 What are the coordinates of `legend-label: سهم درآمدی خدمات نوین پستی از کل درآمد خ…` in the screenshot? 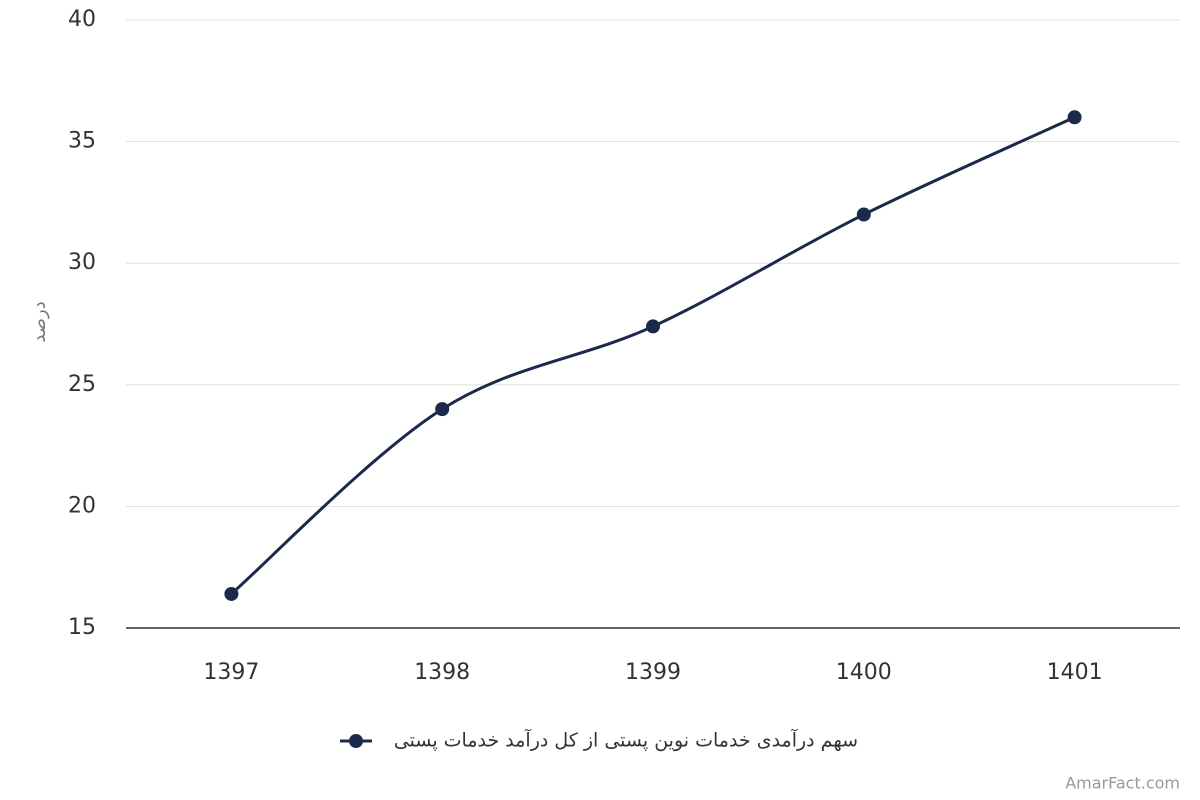 It's located at (626, 740).